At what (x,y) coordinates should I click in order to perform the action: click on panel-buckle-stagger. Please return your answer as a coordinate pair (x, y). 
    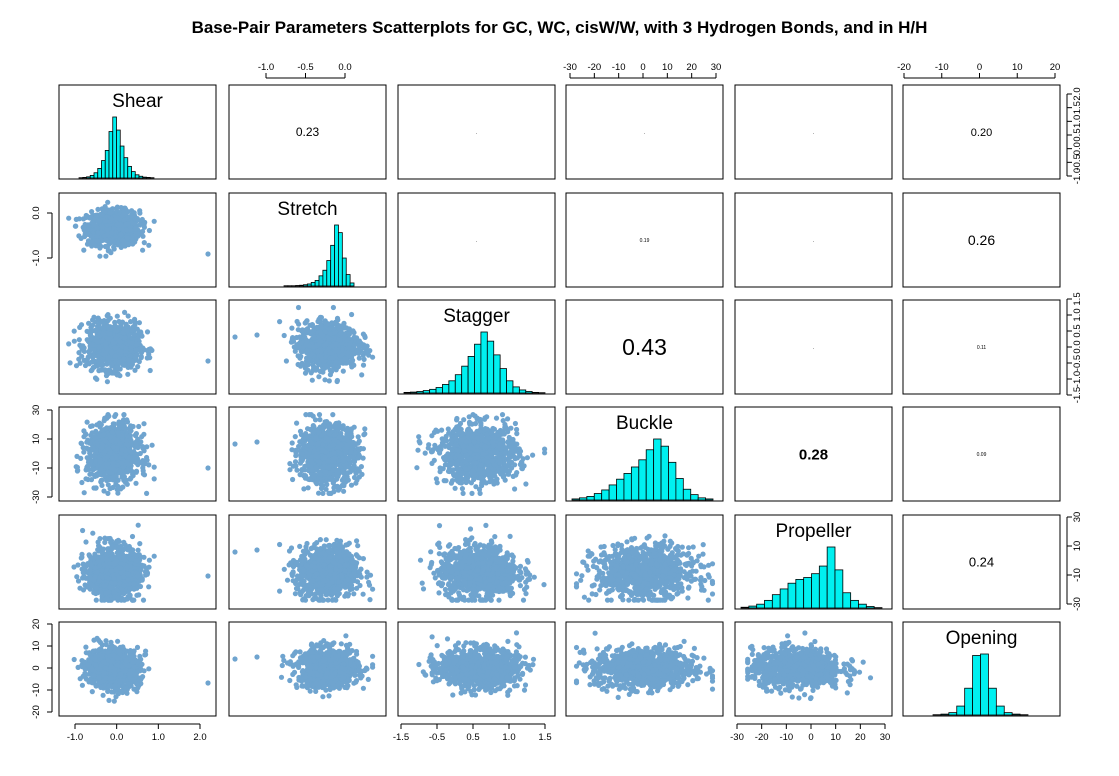
    Looking at the image, I should click on (476, 454).